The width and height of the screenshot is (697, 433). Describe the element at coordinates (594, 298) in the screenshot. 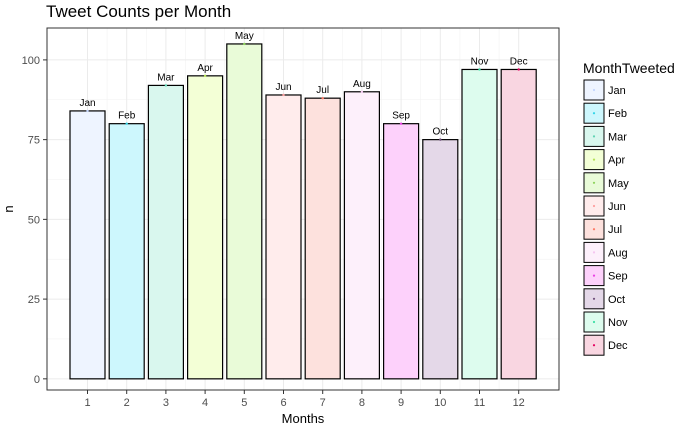

I see `legend-point-oct` at that location.